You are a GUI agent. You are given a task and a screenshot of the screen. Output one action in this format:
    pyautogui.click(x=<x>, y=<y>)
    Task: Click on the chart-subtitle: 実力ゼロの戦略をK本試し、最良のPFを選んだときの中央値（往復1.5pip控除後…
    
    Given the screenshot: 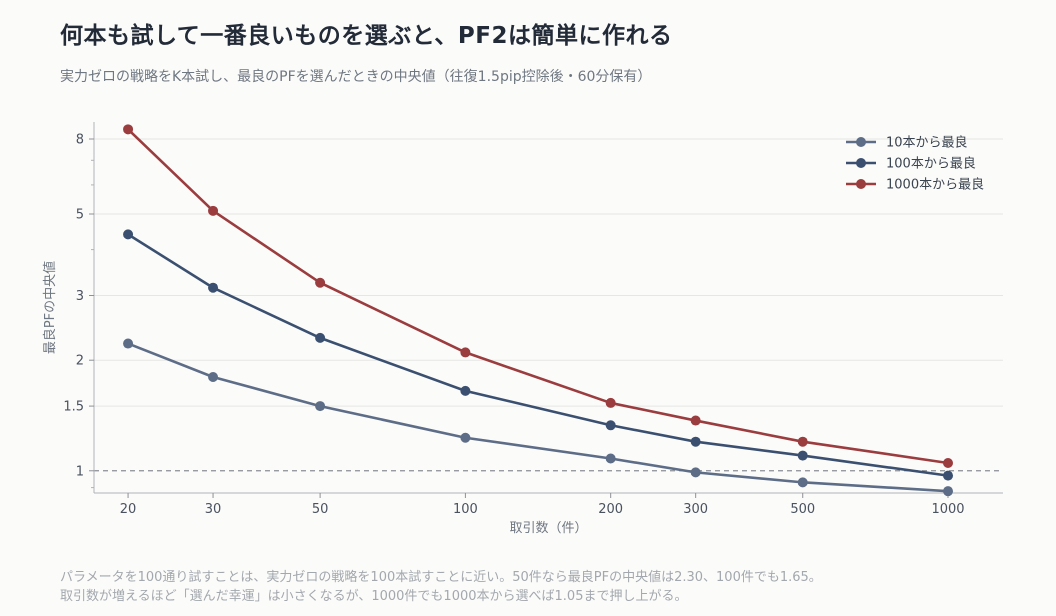 What is the action you would take?
    pyautogui.click(x=356, y=77)
    